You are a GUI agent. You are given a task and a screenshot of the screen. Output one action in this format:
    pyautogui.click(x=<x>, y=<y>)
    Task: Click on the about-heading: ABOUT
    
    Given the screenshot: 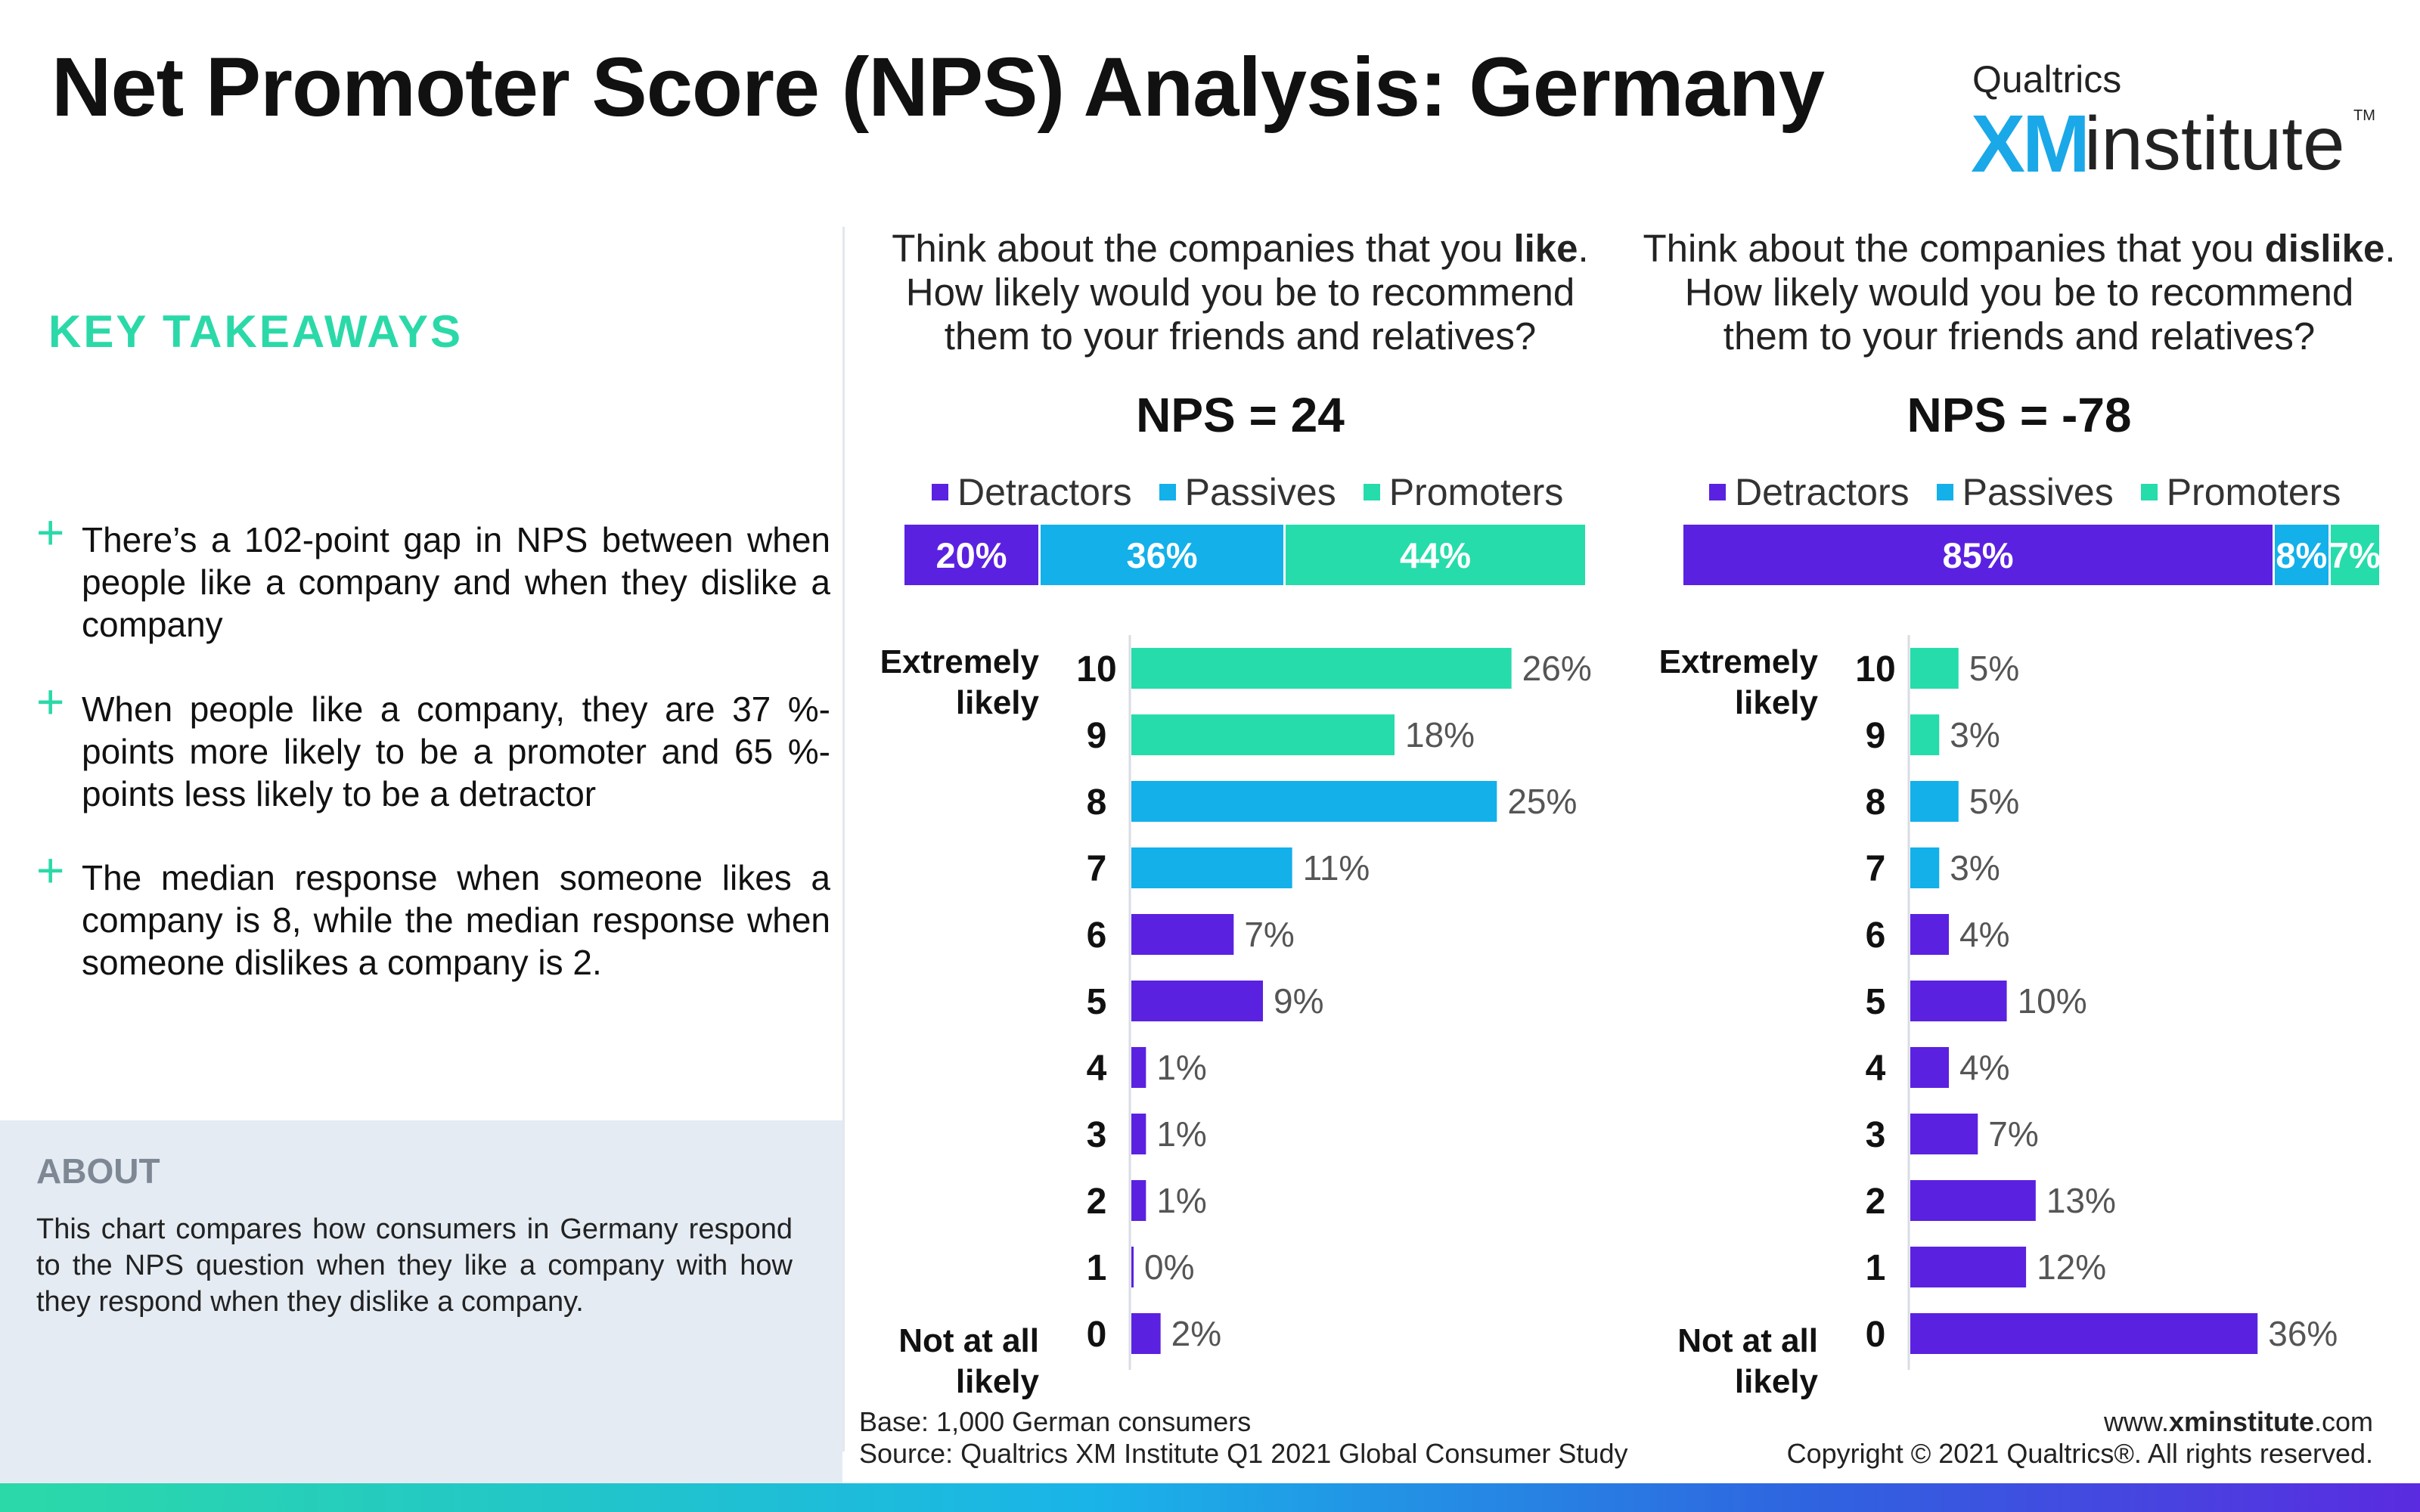 What is the action you would take?
    pyautogui.click(x=98, y=1171)
    